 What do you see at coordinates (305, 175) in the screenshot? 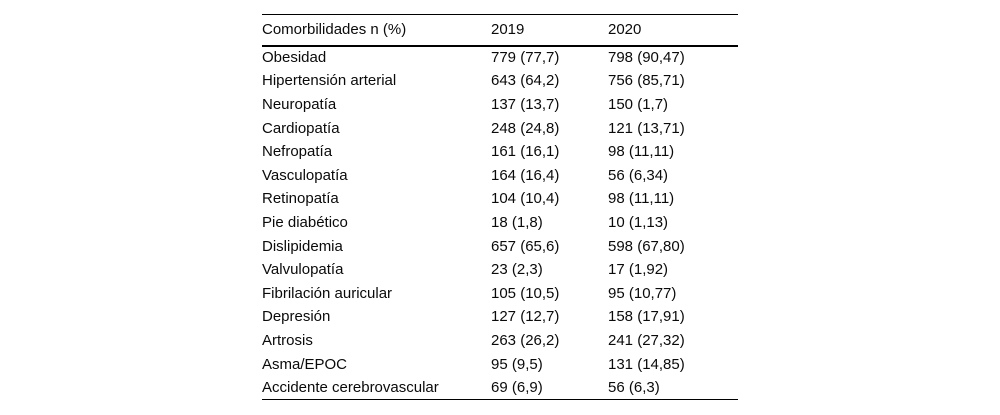
I see `comorbidity-label: Vasculopatía` at bounding box center [305, 175].